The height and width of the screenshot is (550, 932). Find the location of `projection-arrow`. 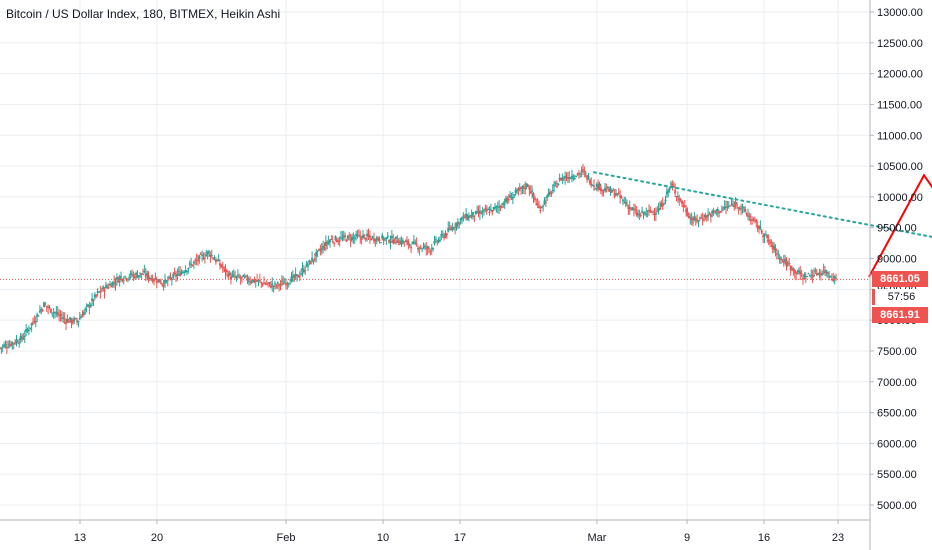

projection-arrow is located at coordinates (900, 225).